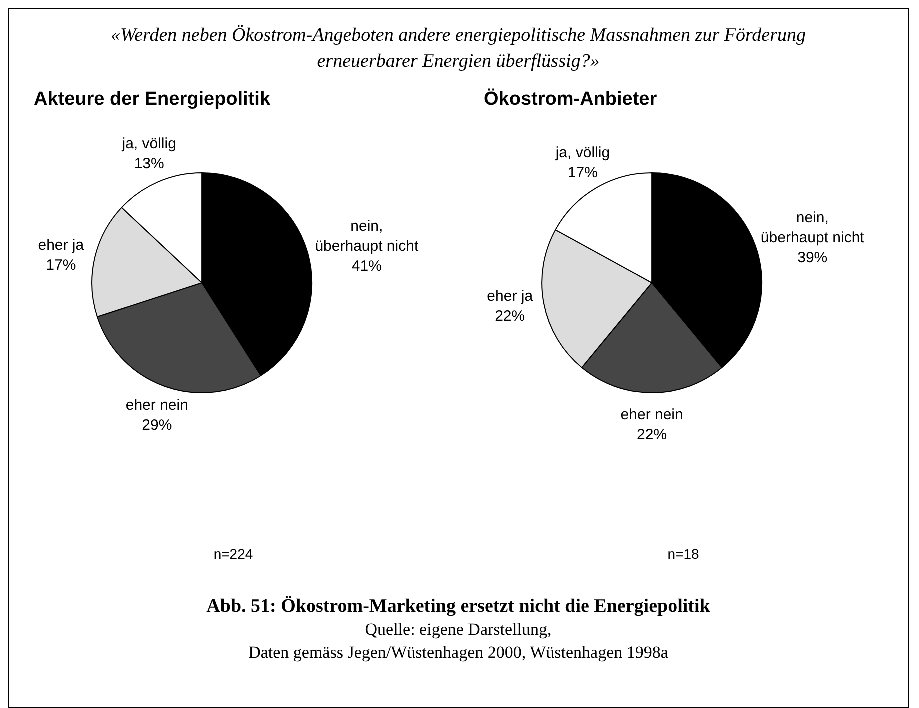 This screenshot has width=919, height=708. What do you see at coordinates (367, 267) in the screenshot?
I see `data-label: 41%` at bounding box center [367, 267].